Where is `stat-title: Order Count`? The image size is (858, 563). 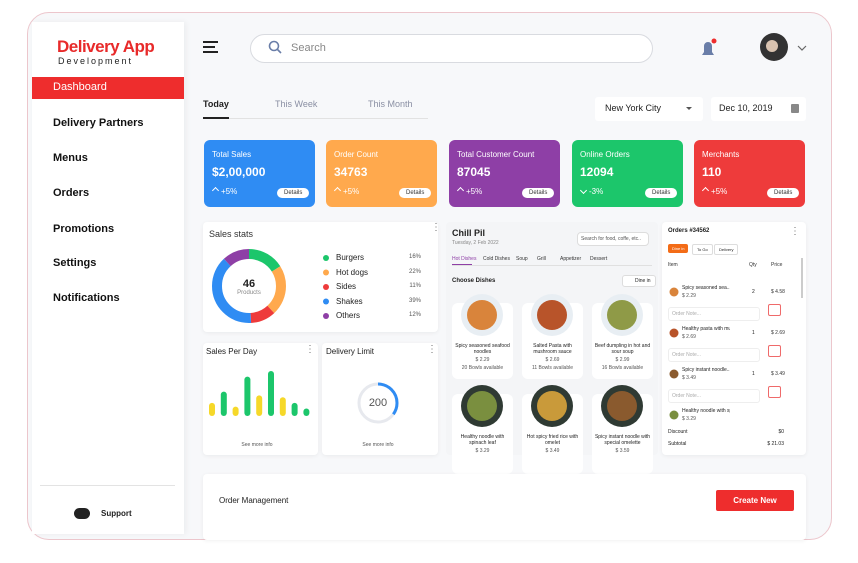 stat-title: Order Count is located at coordinates (356, 154).